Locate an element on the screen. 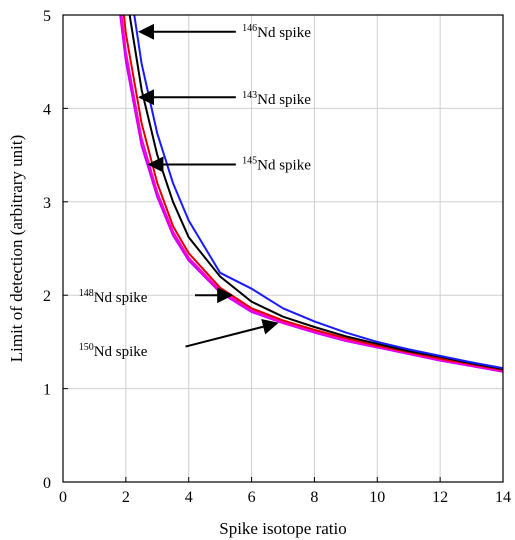 The height and width of the screenshot is (540, 515). x-tick-label: 0 is located at coordinates (63, 497).